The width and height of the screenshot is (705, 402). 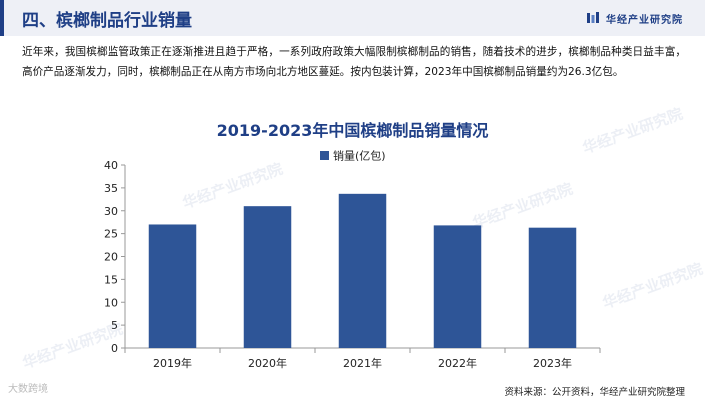 I want to click on x-tick-label: 2022年, so click(x=457, y=363).